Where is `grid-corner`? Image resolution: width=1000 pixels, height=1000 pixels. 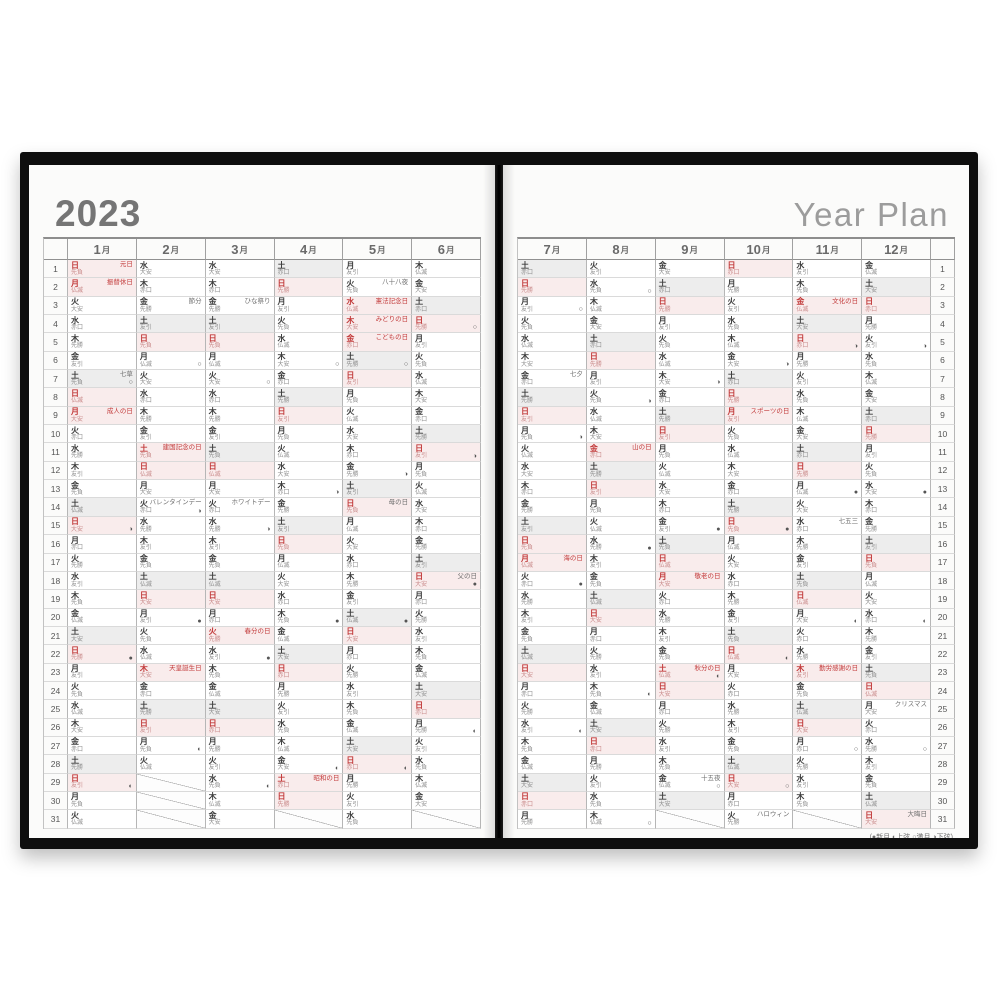
grid-corner is located at coordinates (56, 249).